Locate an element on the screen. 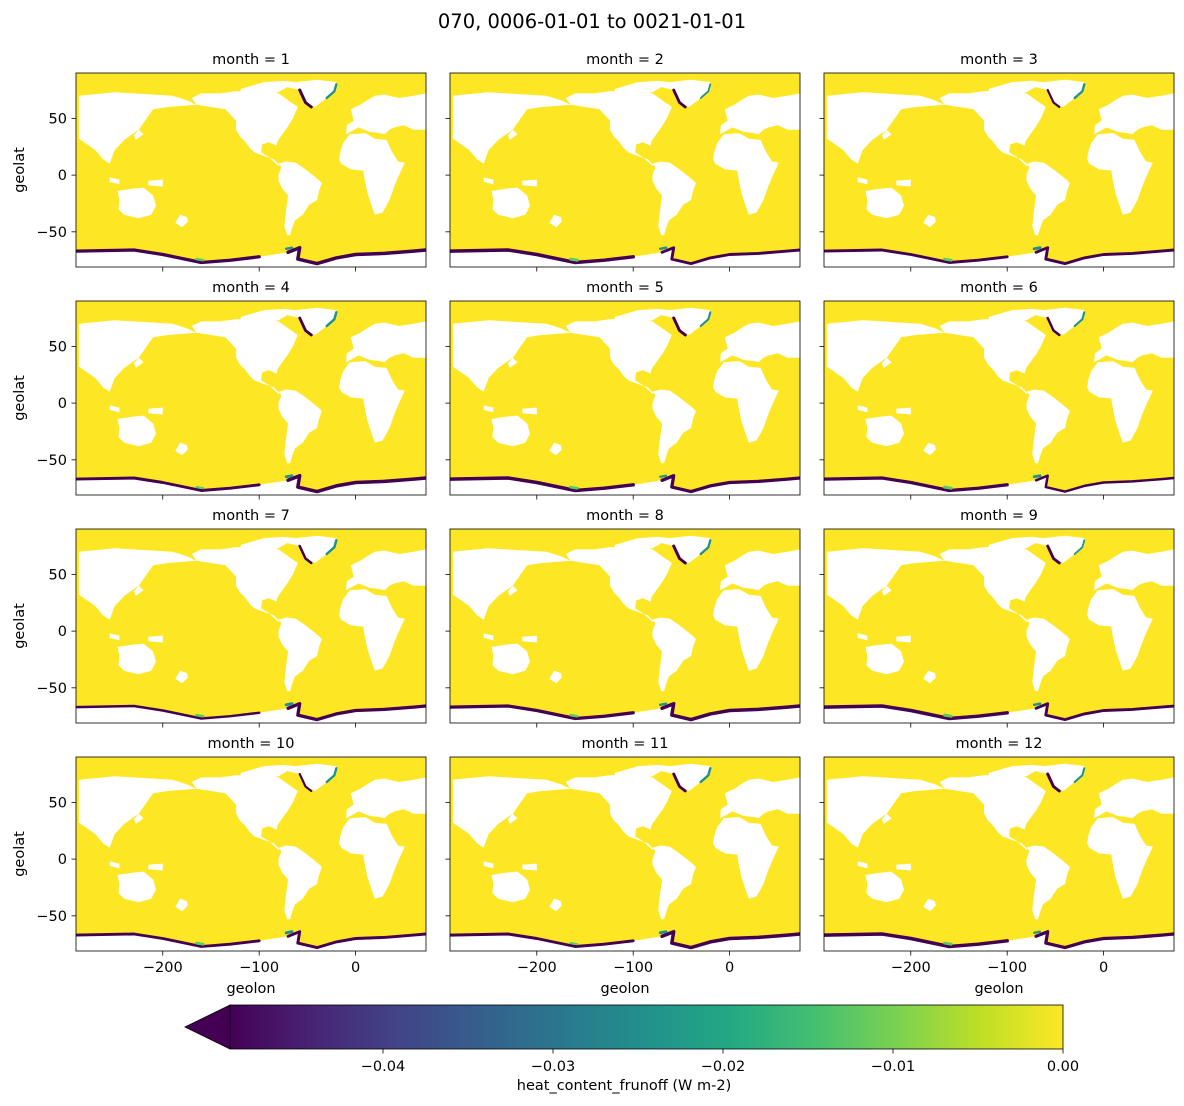 Image resolution: width=1184 pixels, height=1106 pixels. panel-title: month = 12 is located at coordinates (999, 744).